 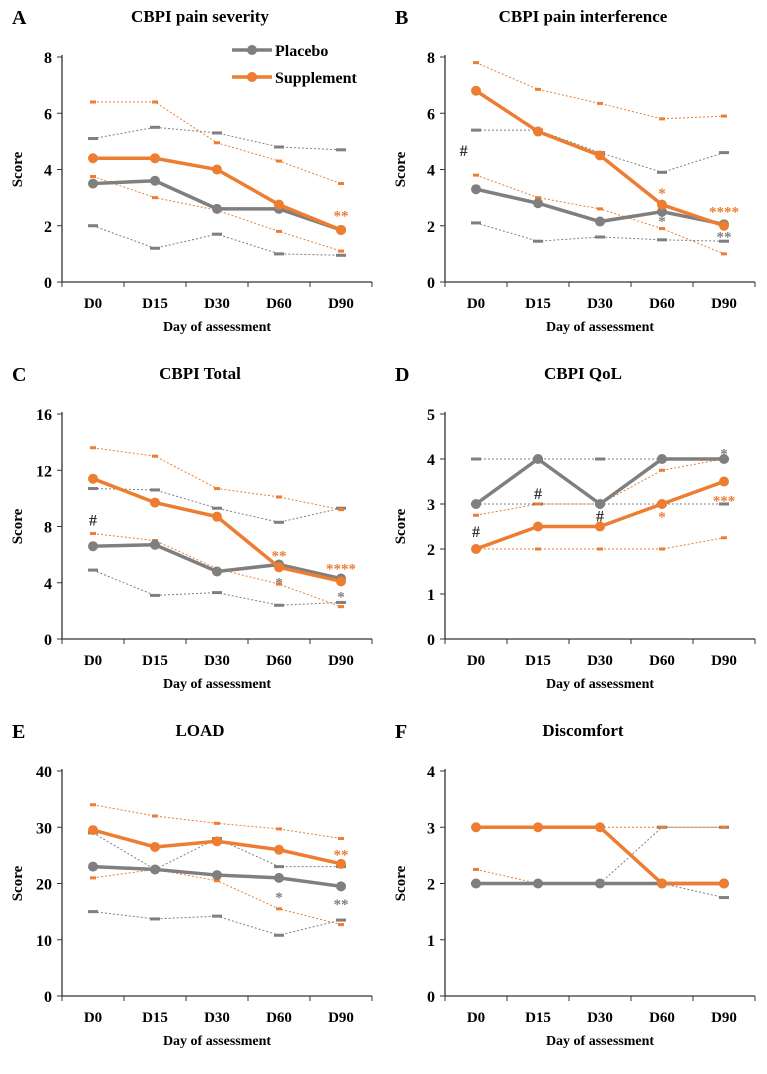 I want to click on panel-letter: D, so click(x=402, y=375).